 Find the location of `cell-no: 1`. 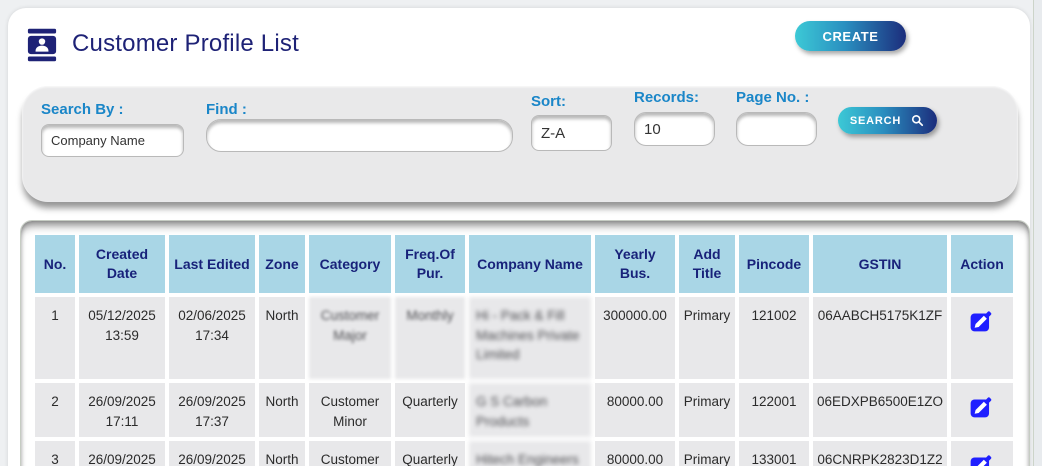

cell-no: 1 is located at coordinates (55, 338).